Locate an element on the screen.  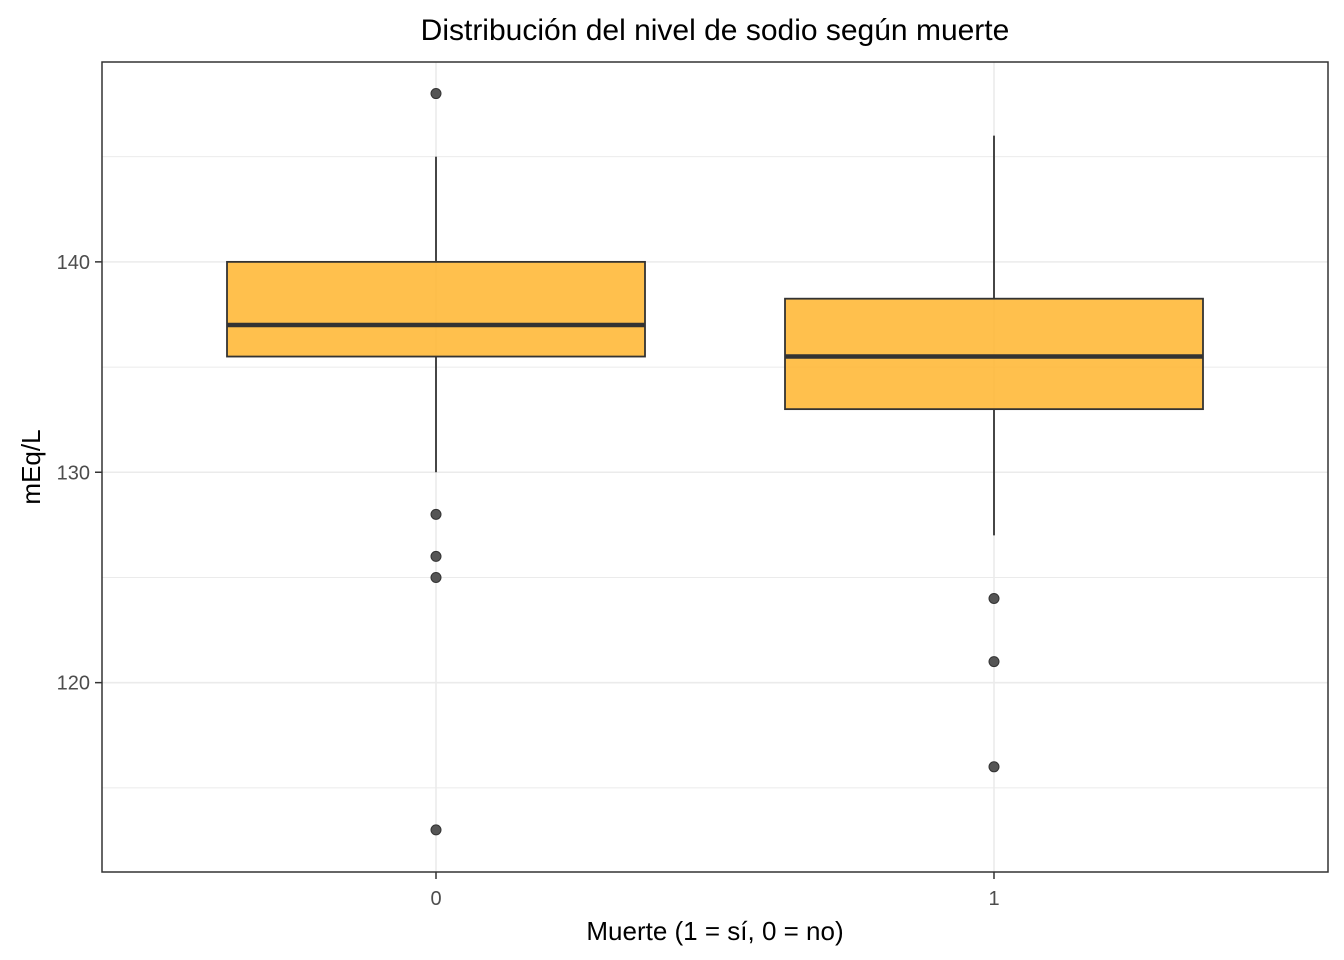
y-tick-label: 140 is located at coordinates (73, 263).